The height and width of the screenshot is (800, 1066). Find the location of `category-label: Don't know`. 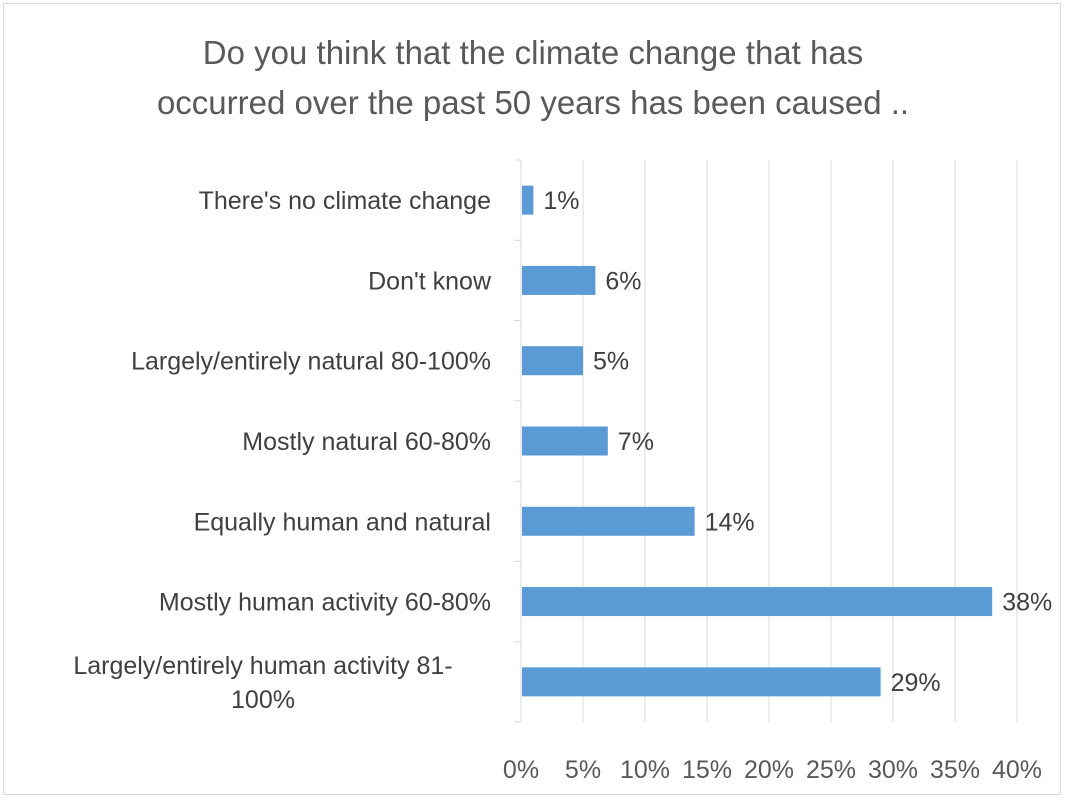

category-label: Don't know is located at coordinates (430, 281).